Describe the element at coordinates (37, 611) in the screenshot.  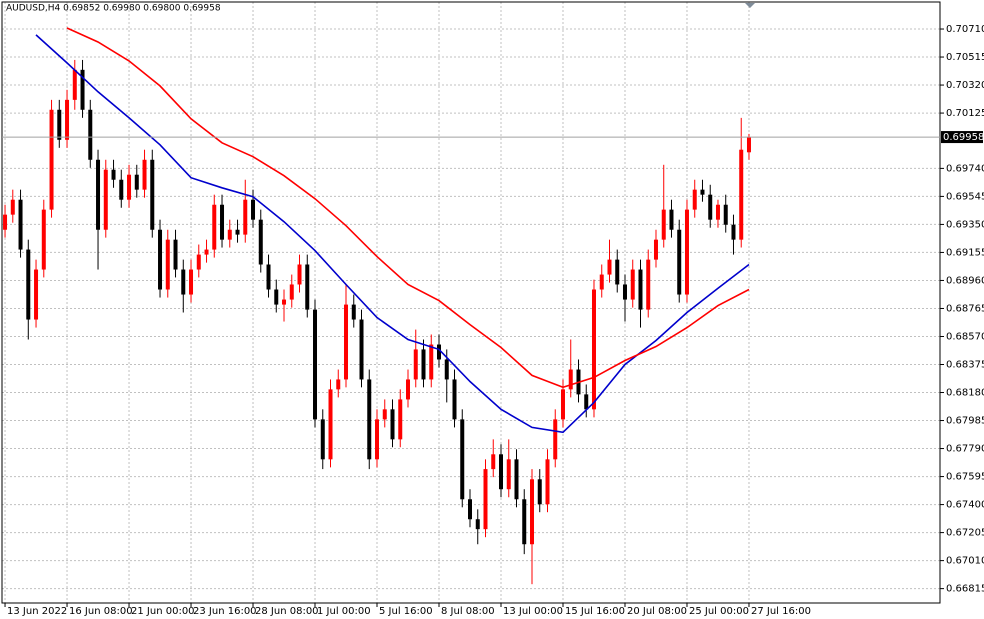
I see `x-tick-label: 13 Jun 2022` at that location.